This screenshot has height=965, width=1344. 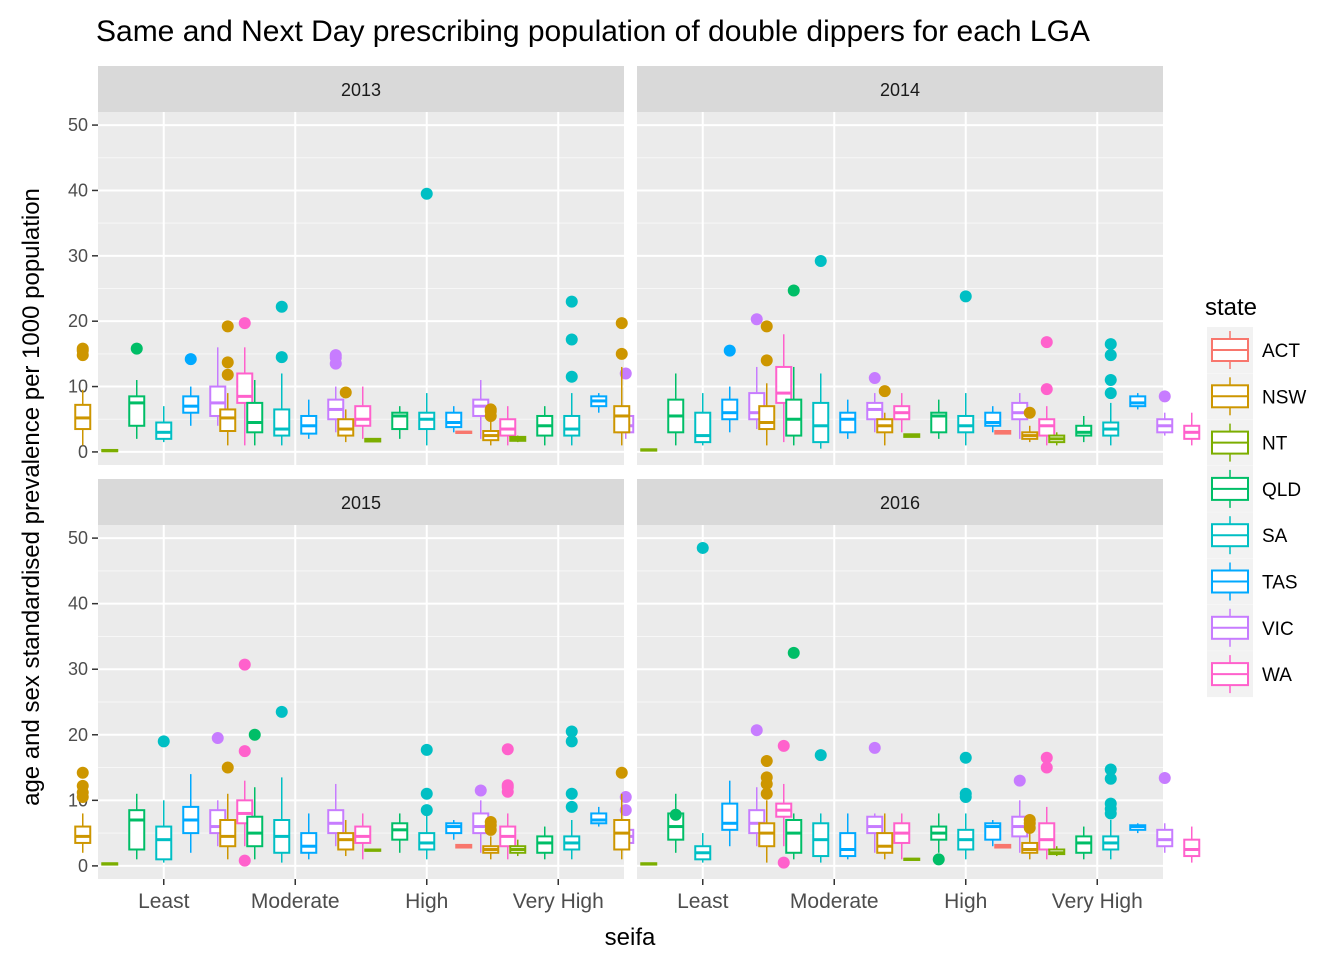 What do you see at coordinates (78, 538) in the screenshot?
I see `y-tick-label: 50` at bounding box center [78, 538].